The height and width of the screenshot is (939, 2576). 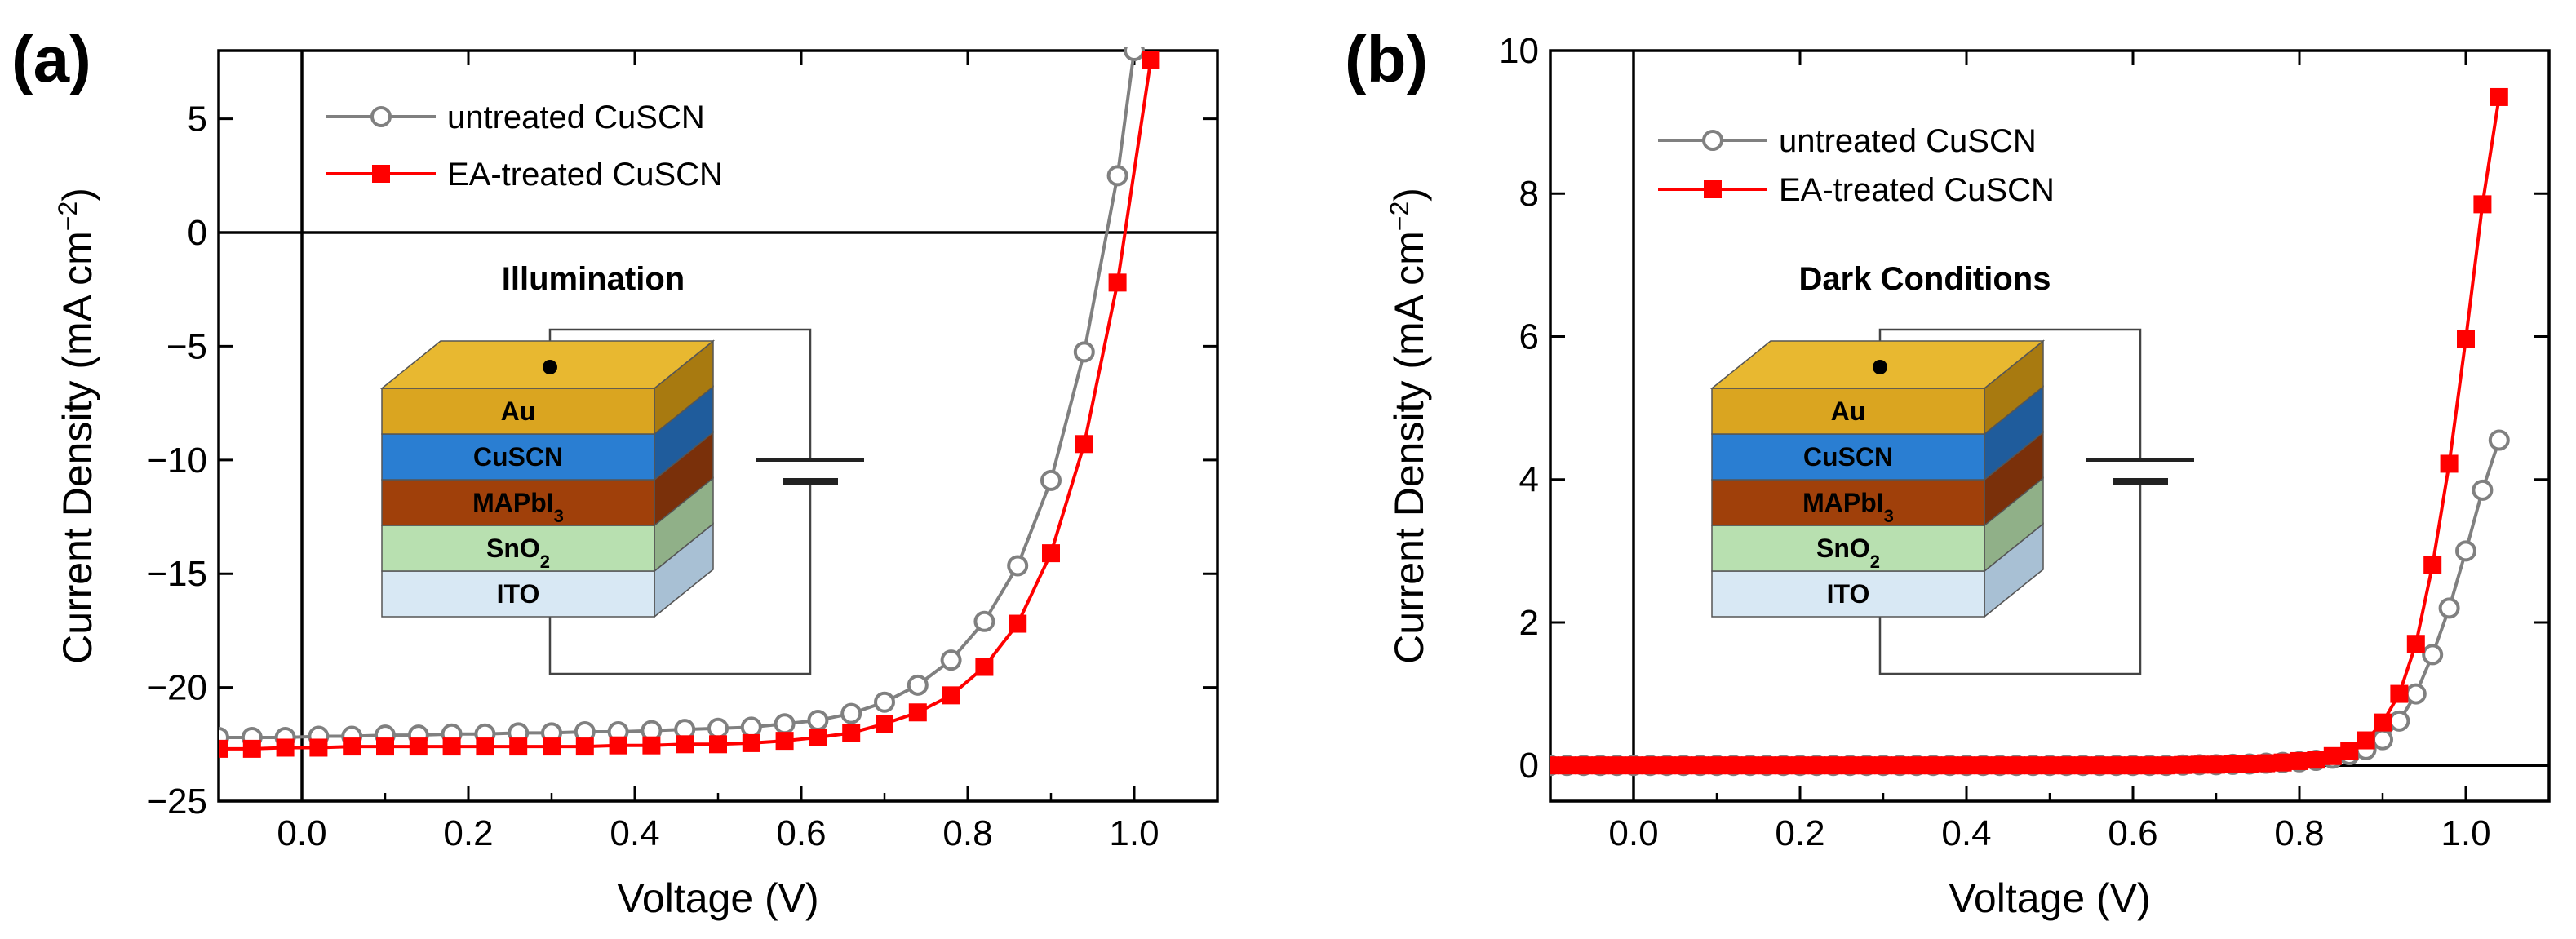 I want to click on layer-label-main: MAPbI, so click(x=1843, y=502).